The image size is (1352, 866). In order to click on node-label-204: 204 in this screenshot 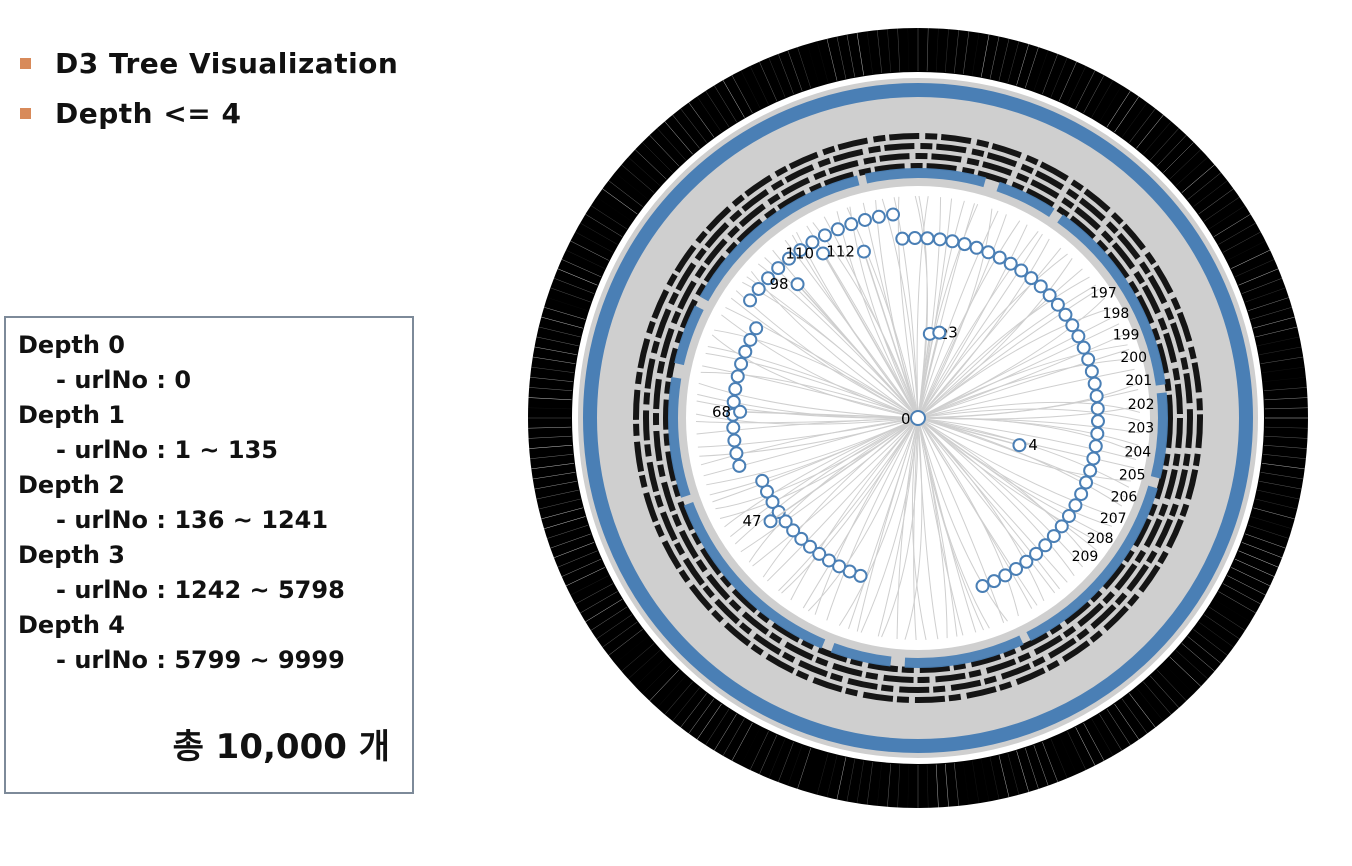, I will do `click(1137, 452)`.